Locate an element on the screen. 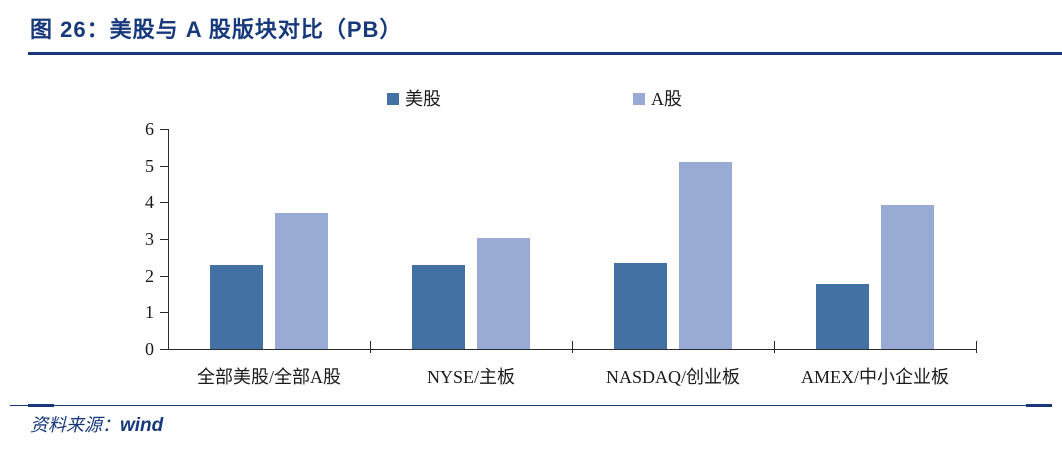  legend-swatch-us is located at coordinates (393, 99).